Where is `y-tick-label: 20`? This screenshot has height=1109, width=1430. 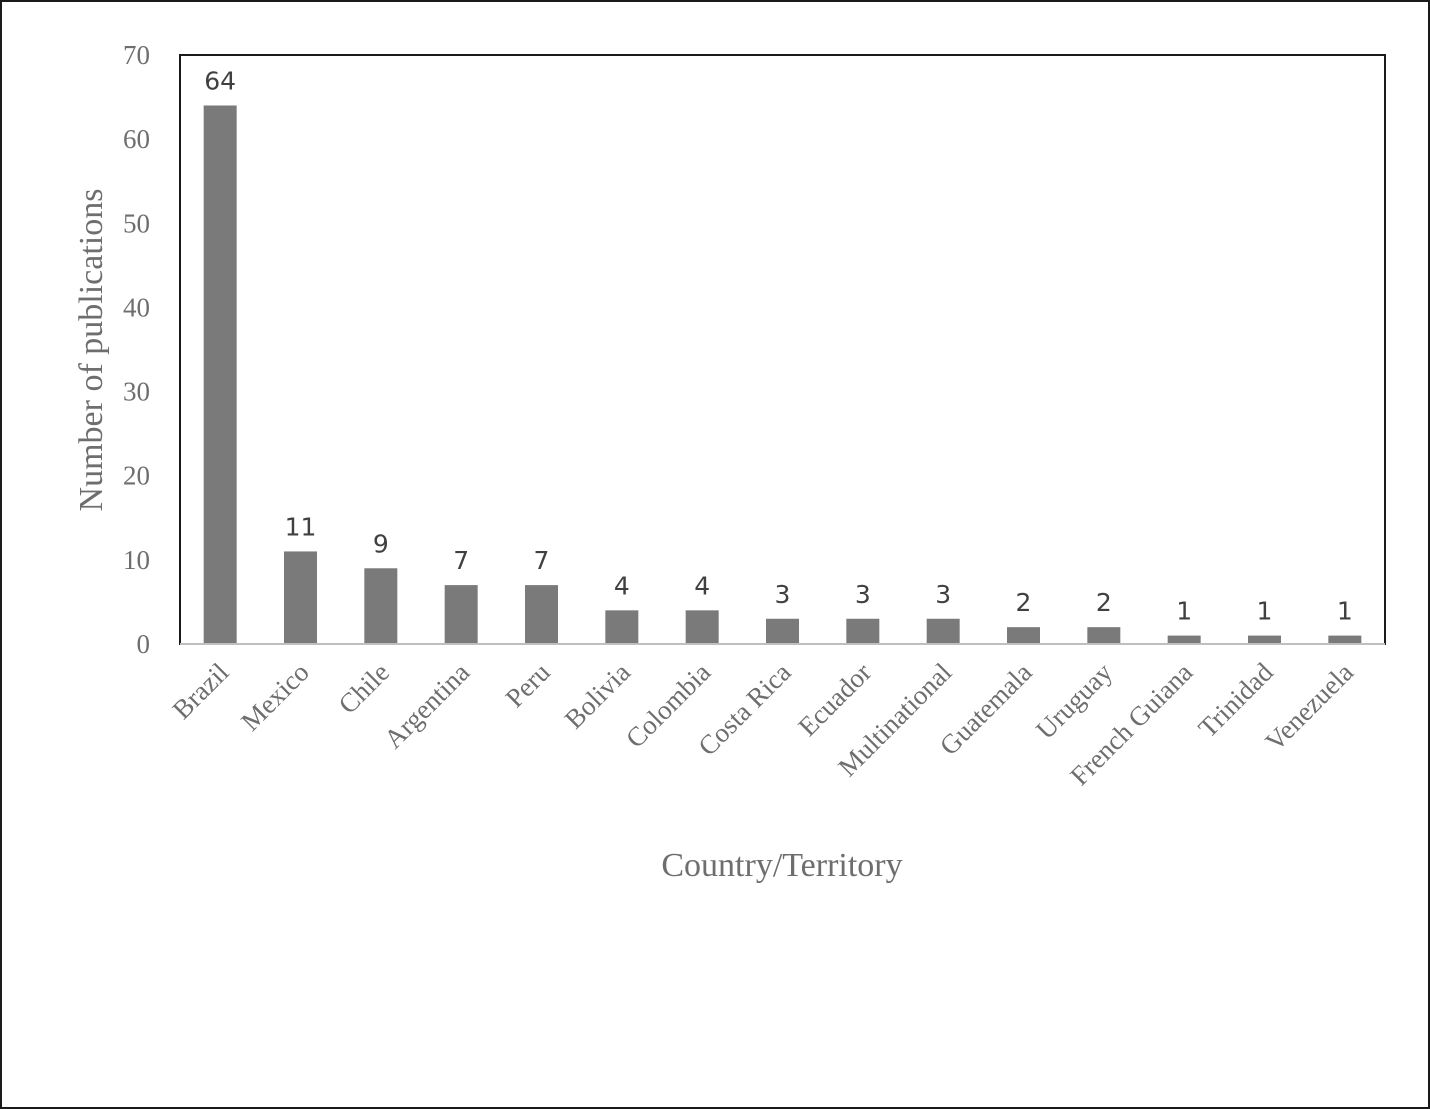 y-tick-label: 20 is located at coordinates (136, 476).